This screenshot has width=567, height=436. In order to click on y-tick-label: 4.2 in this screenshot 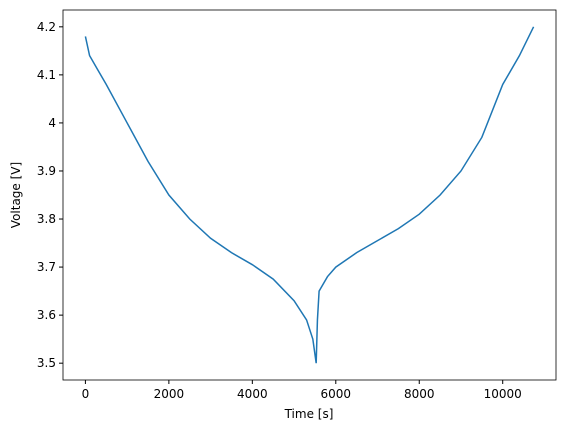, I will do `click(46, 27)`.